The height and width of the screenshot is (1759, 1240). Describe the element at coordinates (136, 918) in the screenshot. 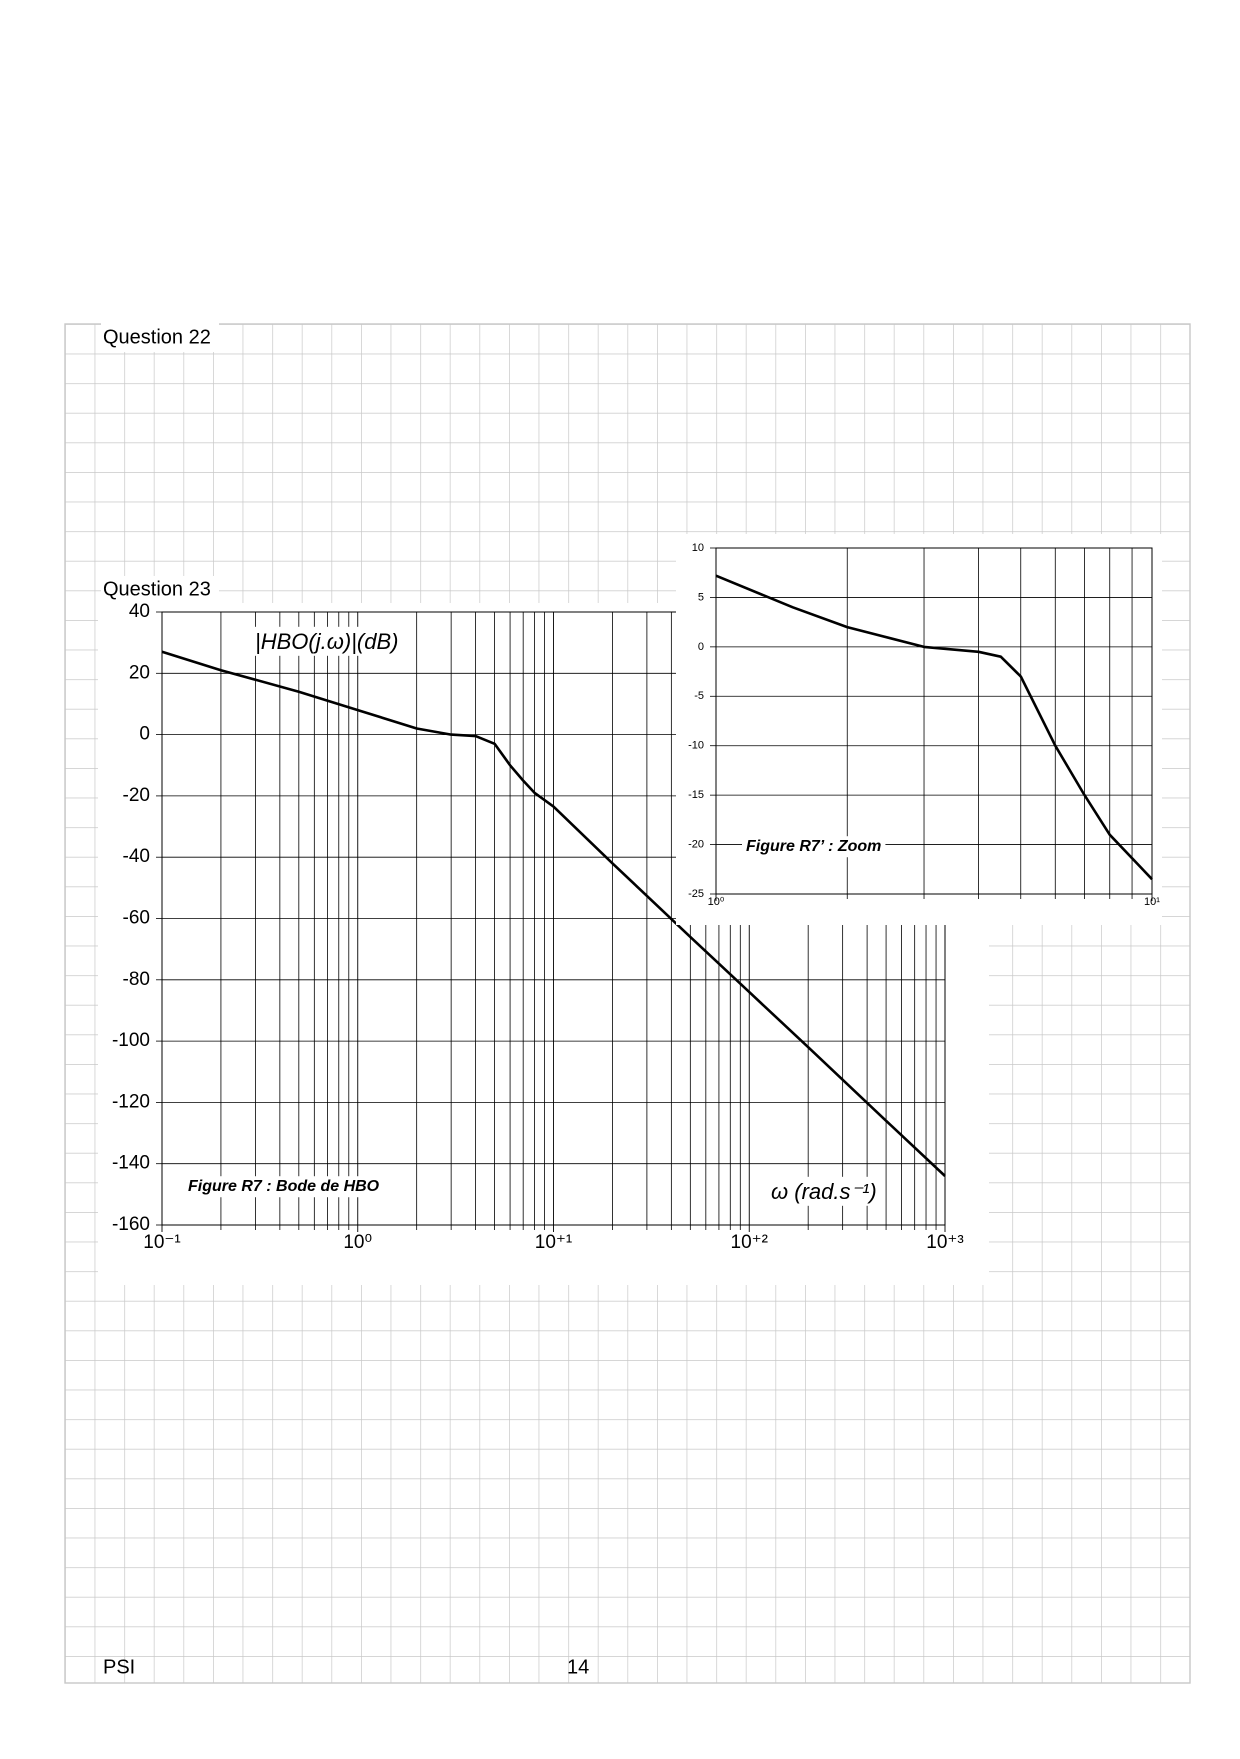

I see `y-tick-label: -60` at that location.